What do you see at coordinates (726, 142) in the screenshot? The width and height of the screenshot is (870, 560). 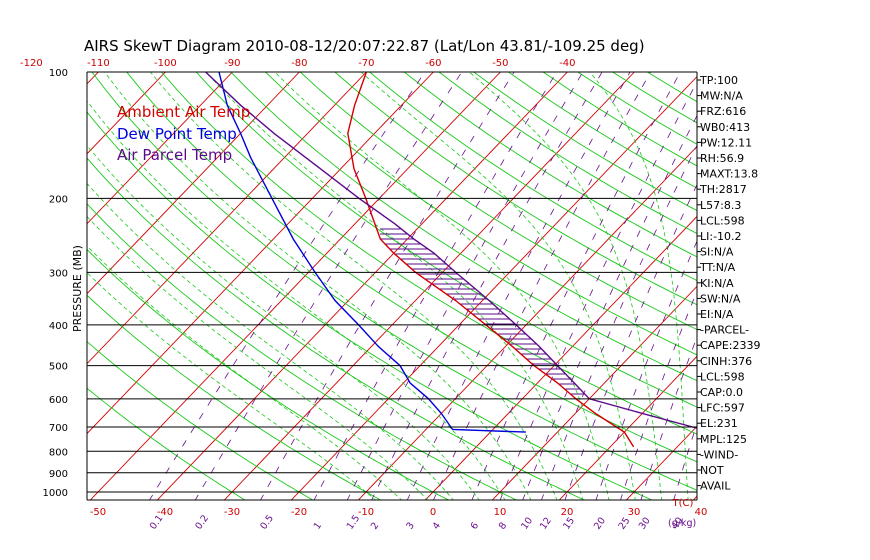 I see `index-item: PW:12.11` at bounding box center [726, 142].